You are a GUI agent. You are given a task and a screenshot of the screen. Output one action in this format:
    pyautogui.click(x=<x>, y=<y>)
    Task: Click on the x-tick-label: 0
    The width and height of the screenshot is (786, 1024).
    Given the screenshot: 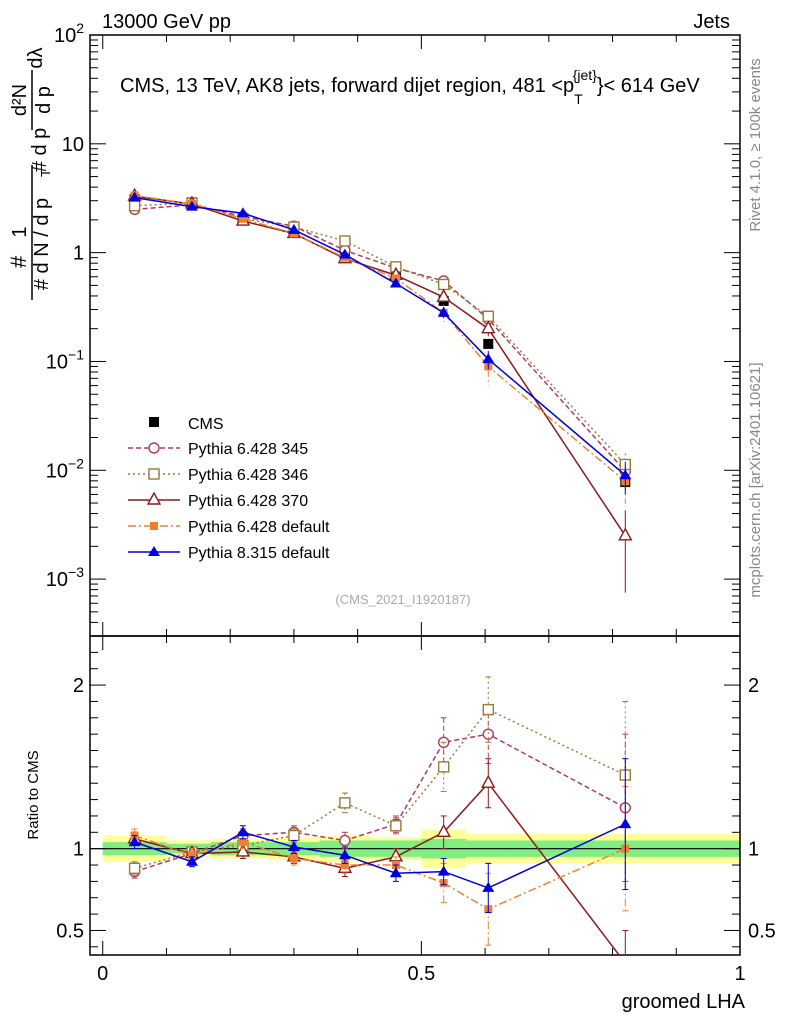 What is the action you would take?
    pyautogui.click(x=102, y=974)
    